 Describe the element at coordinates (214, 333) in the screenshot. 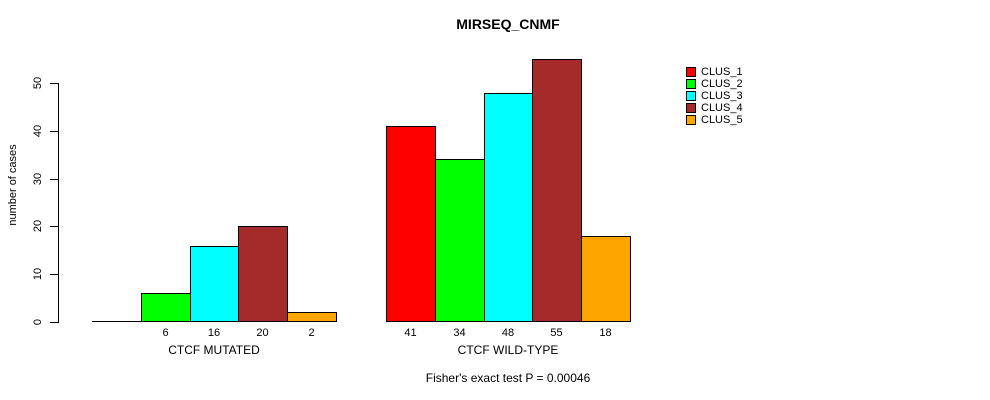

I see `bar-value-label: 16` at that location.